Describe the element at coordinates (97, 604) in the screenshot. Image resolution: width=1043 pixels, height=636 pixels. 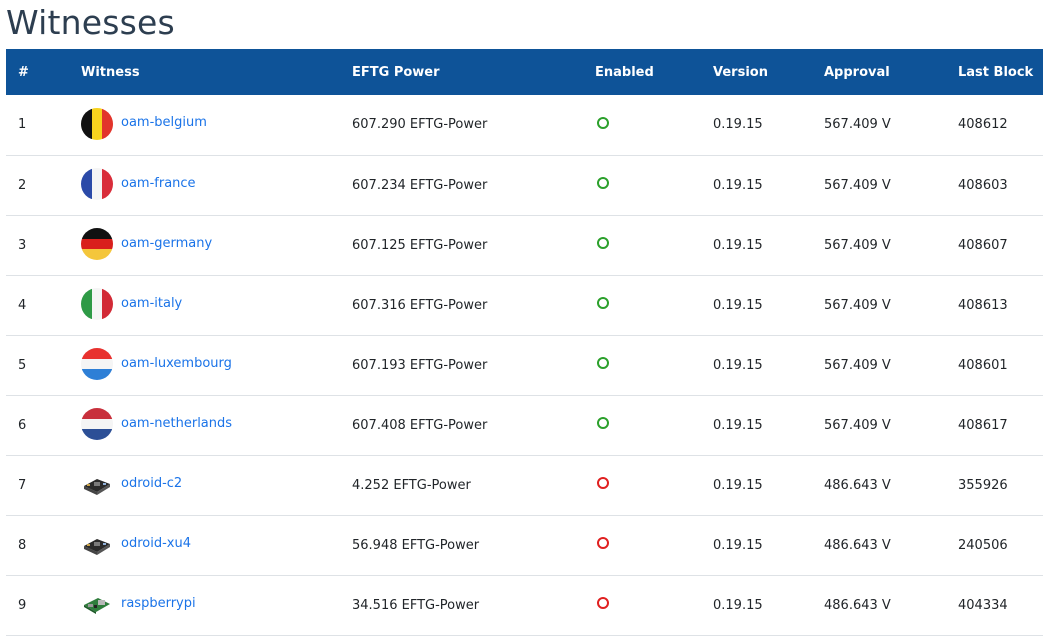
I see `raspberry-pi-board-icon` at that location.